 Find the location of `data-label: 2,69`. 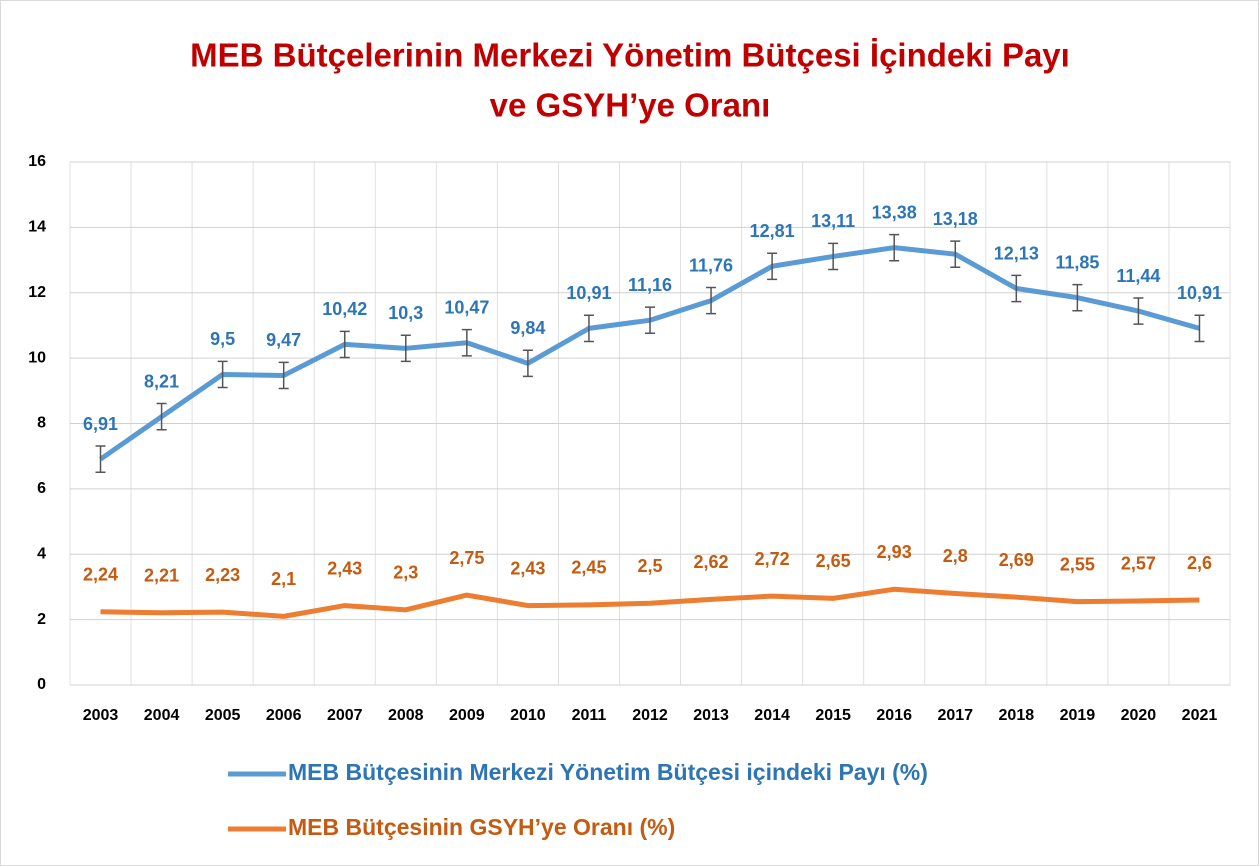

data-label: 2,69 is located at coordinates (1016, 560).